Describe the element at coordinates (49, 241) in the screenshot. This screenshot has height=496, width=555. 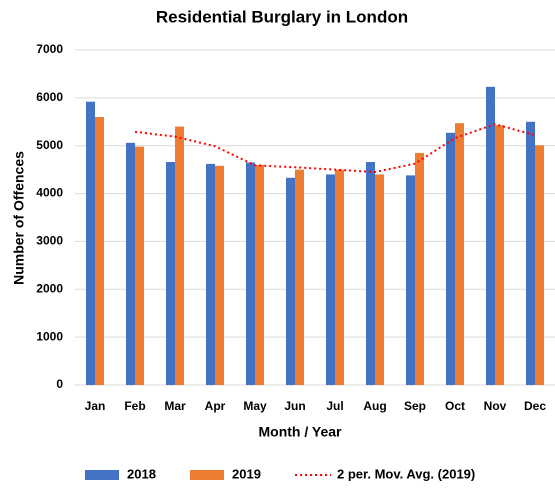
I see `y-tick-label: 3000` at that location.